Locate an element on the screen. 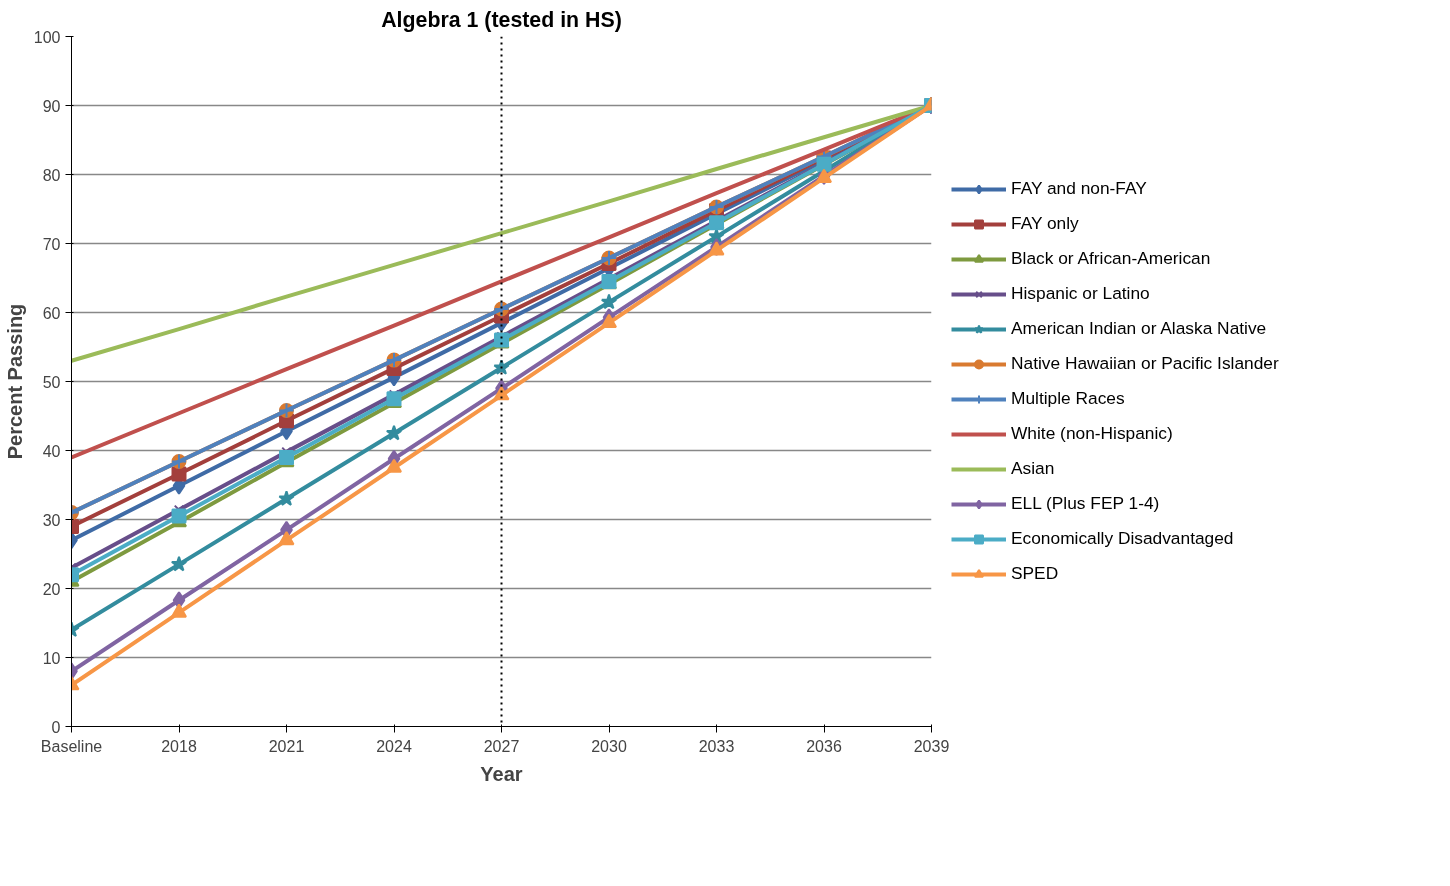 This screenshot has width=1450, height=886. legend-label: Asian is located at coordinates (1033, 468).